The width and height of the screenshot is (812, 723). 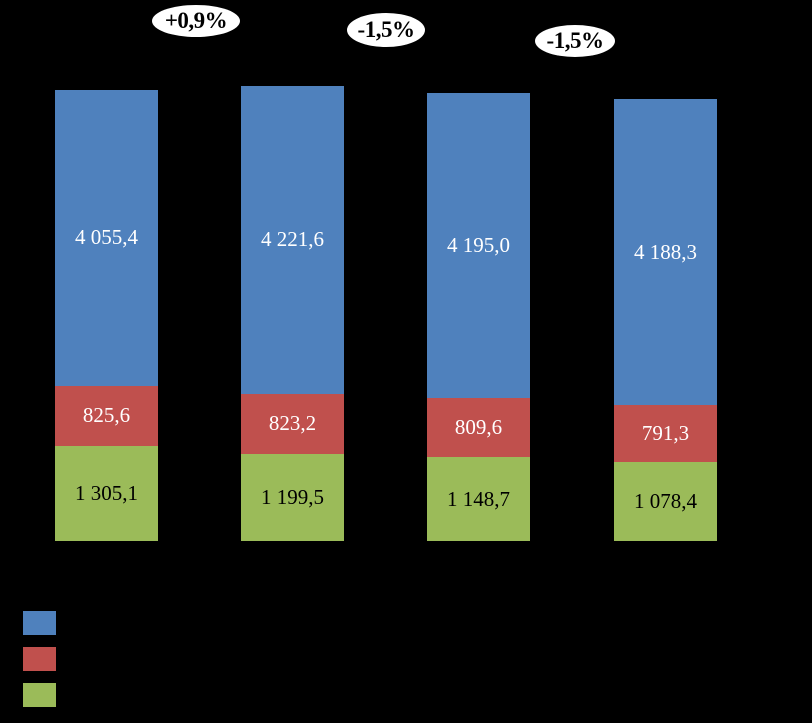 I want to click on segment-value-label: 4 195,0, so click(x=478, y=244).